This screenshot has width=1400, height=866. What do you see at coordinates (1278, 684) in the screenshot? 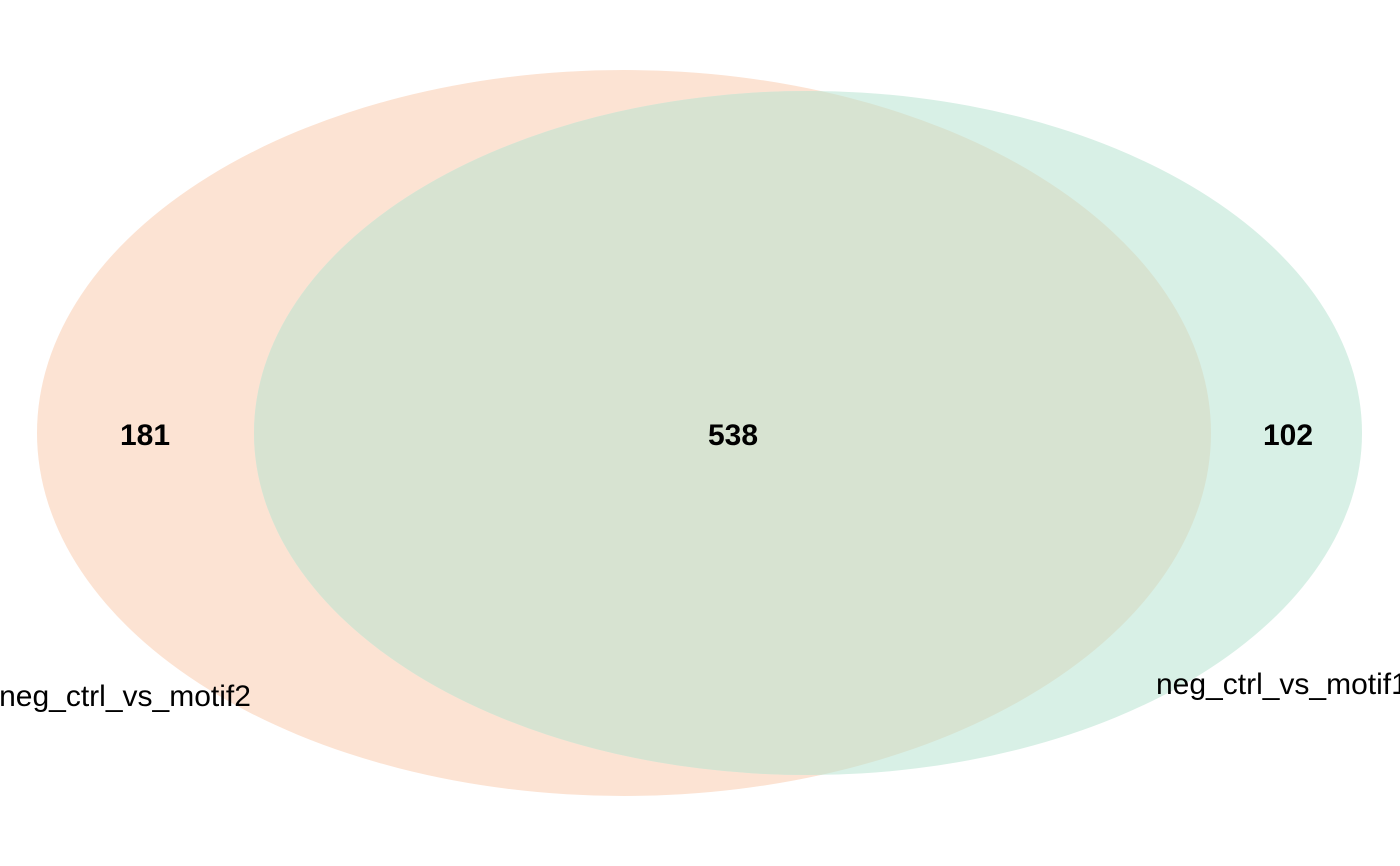
I see `set-label-right: neg_ctrl_vs_motif1` at bounding box center [1278, 684].